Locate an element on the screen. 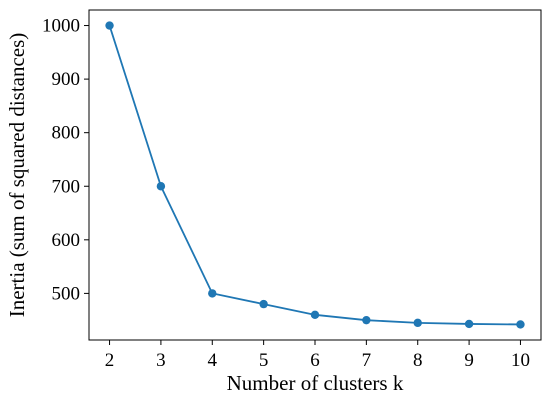 The image size is (550, 401). x-tick-label: 3 is located at coordinates (161, 360).